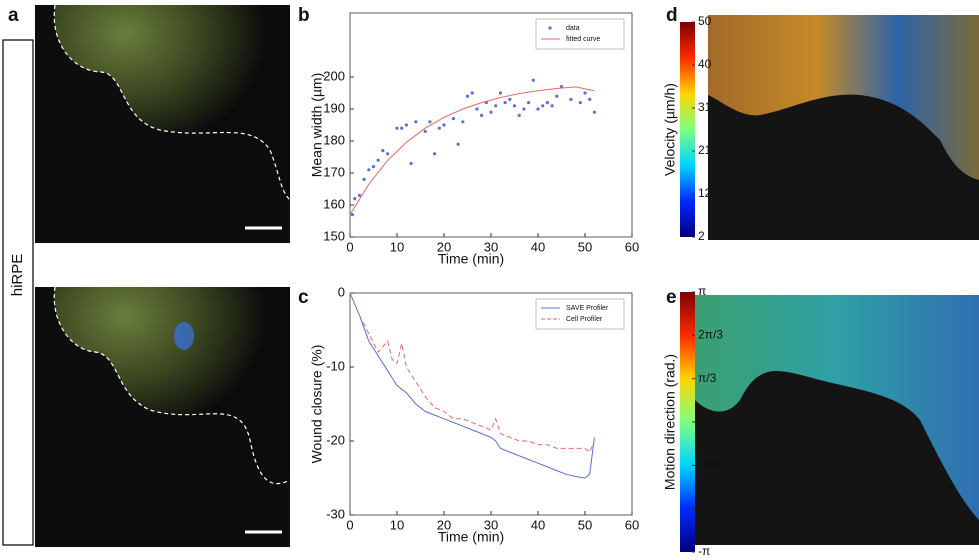 This screenshot has width=979, height=560. Describe the element at coordinates (334, 171) in the screenshot. I see `y-tick-label: 170` at that location.